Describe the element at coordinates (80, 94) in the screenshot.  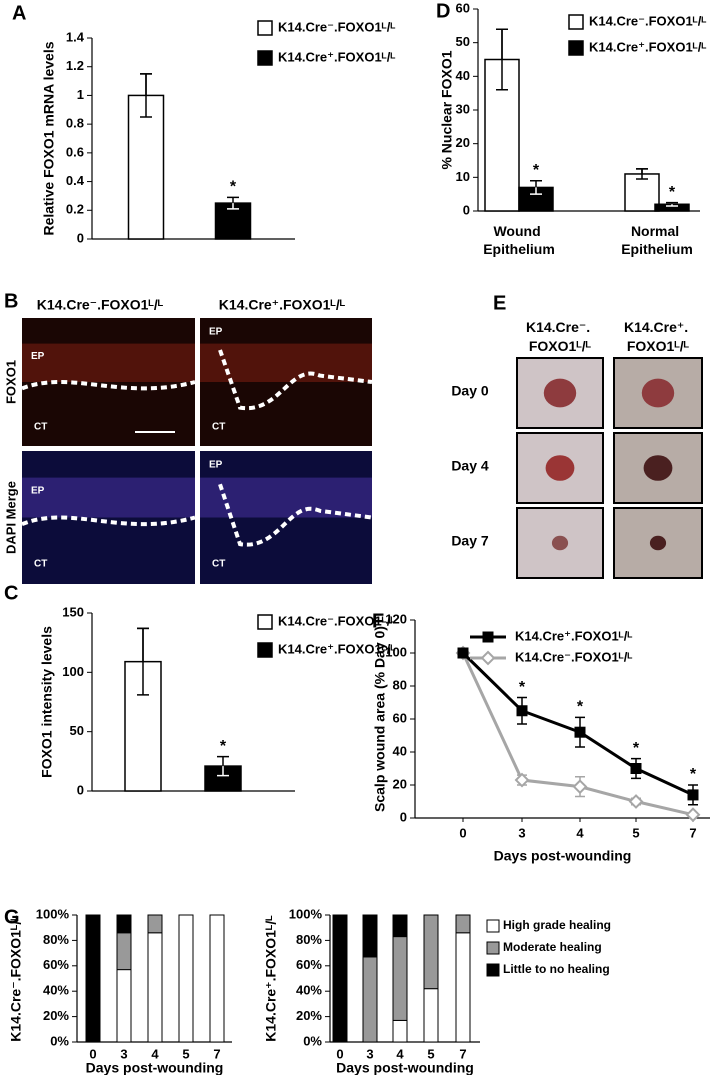
I see `y-tick-label: 1` at that location.